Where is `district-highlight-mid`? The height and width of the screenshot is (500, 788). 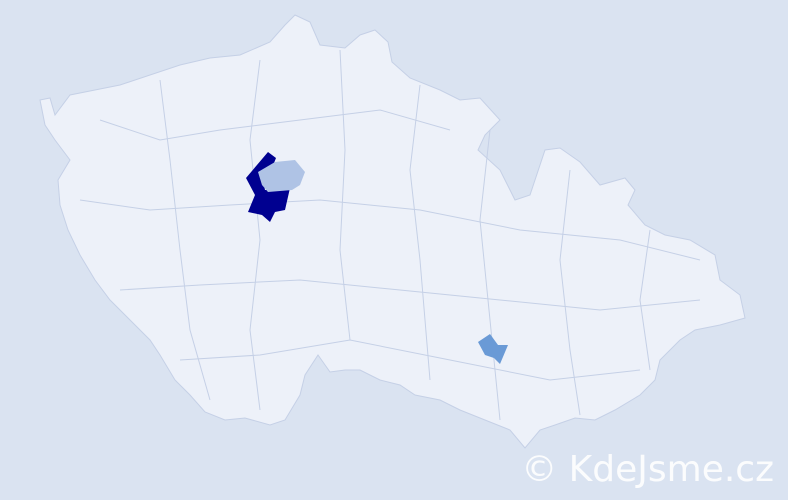
district-highlight-mid is located at coordinates (493, 349).